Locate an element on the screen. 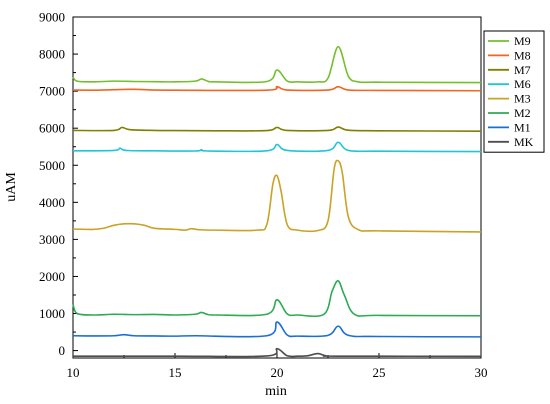  legend-label-m1: M1 is located at coordinates (522, 127).